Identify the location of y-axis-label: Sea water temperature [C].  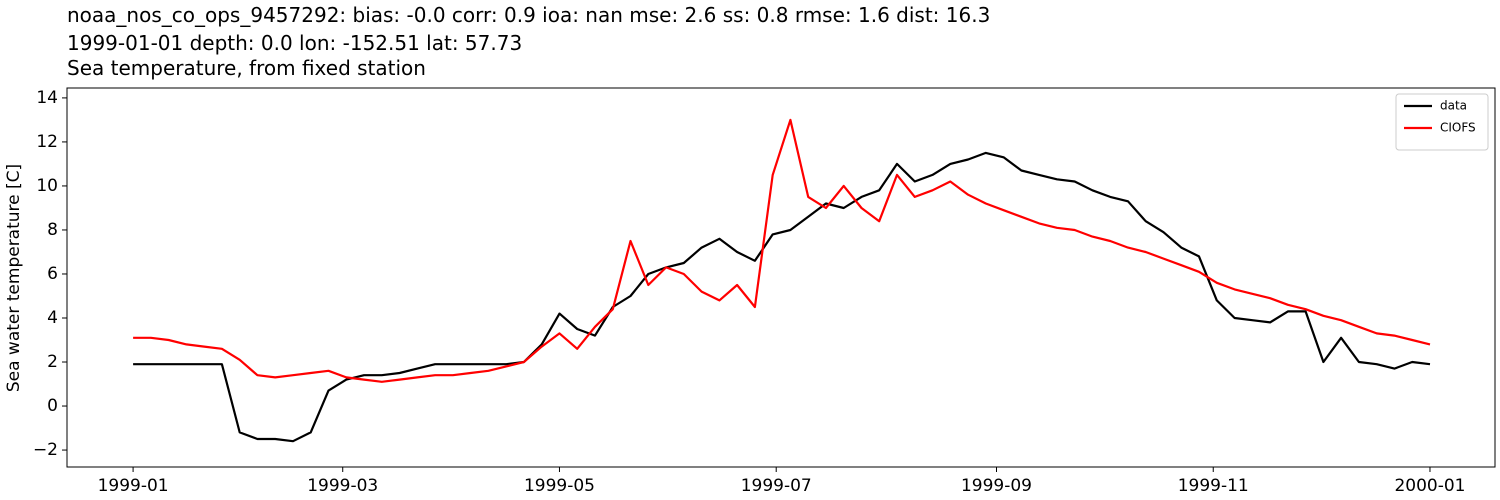
(14, 278).